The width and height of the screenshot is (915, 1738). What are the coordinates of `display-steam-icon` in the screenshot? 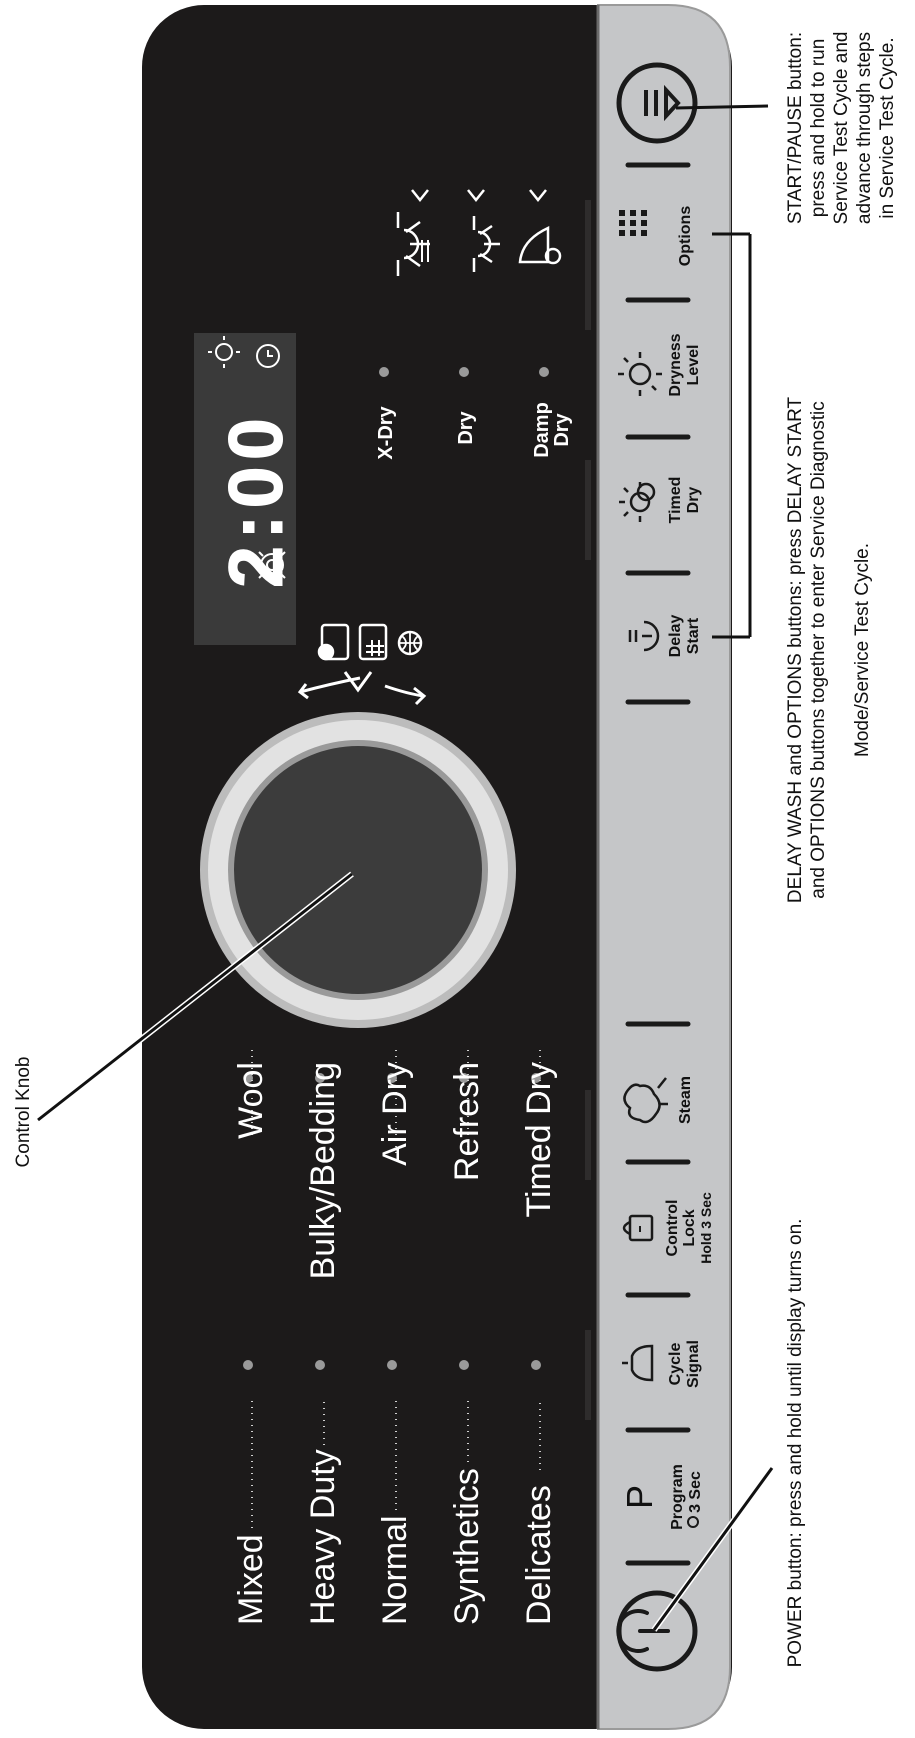 It's located at (272, 565).